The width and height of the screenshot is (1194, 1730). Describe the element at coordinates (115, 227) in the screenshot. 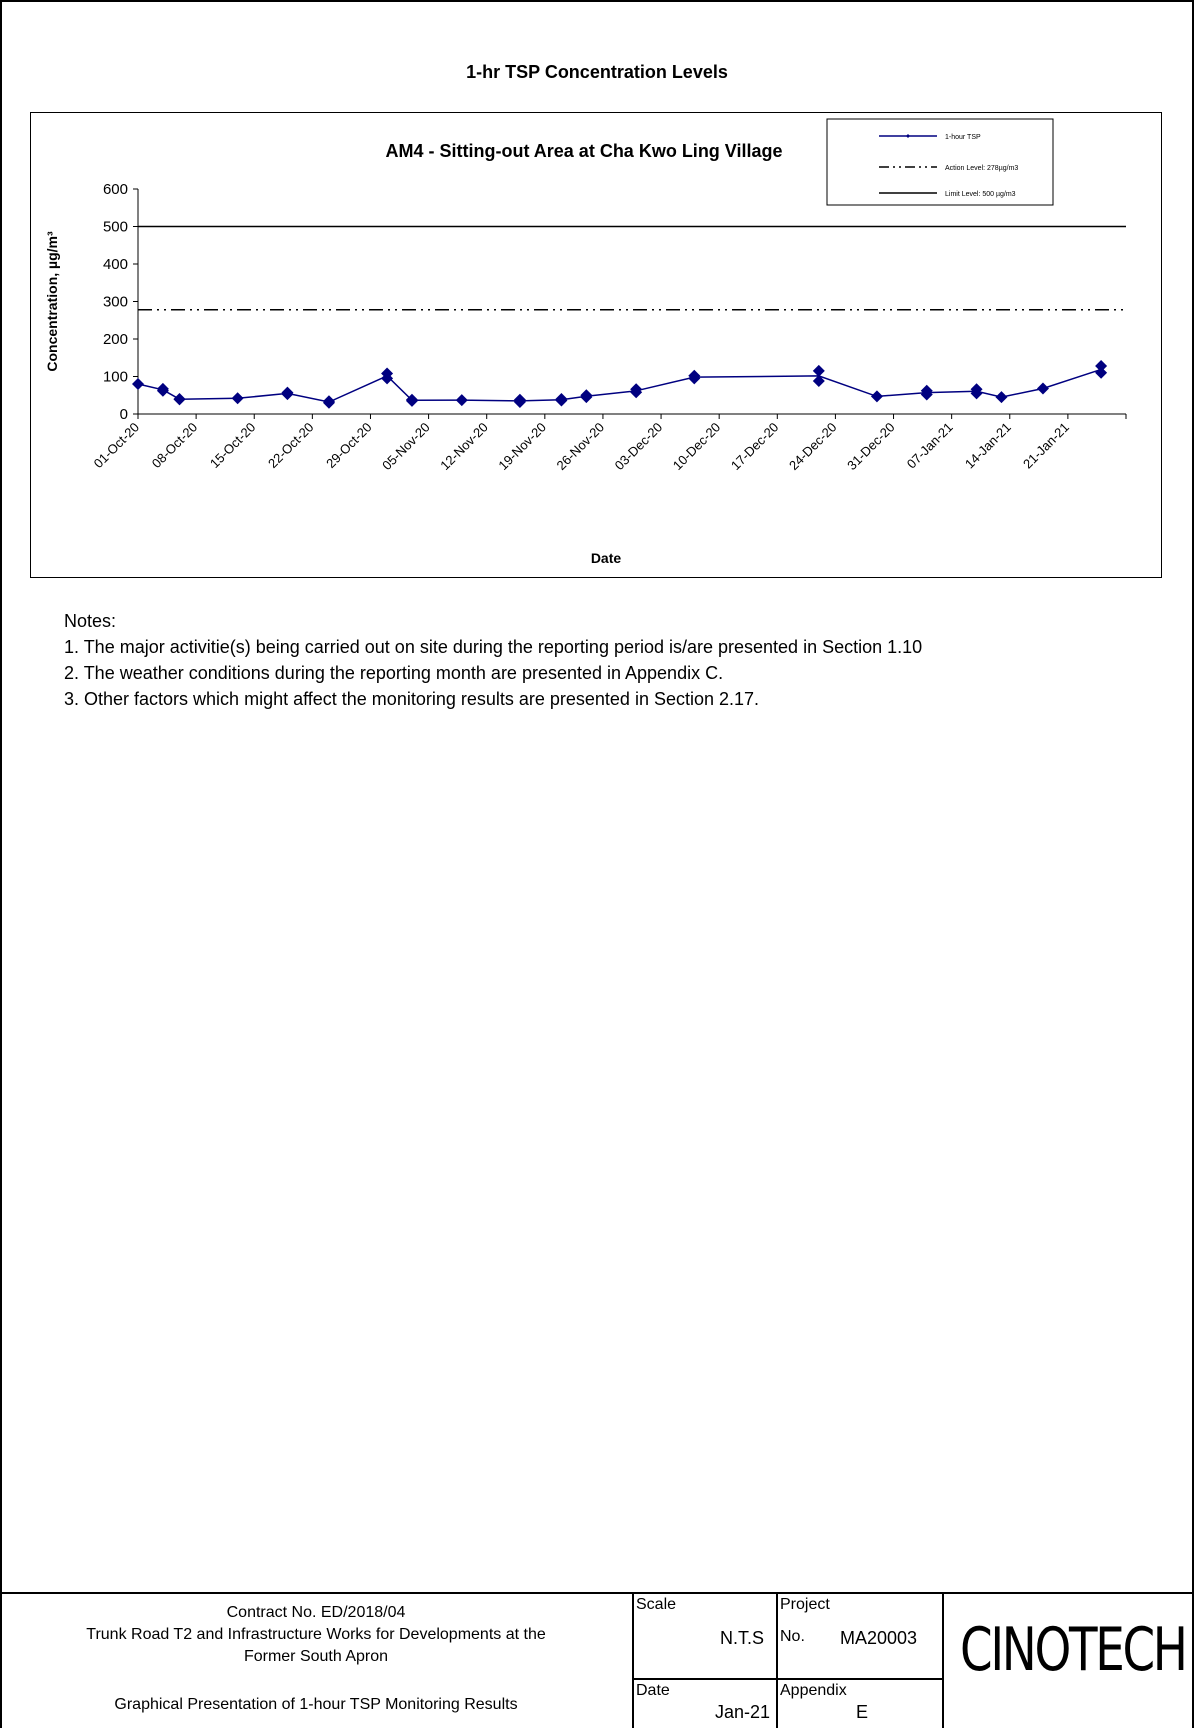

I see `y-tick-label: 500` at that location.